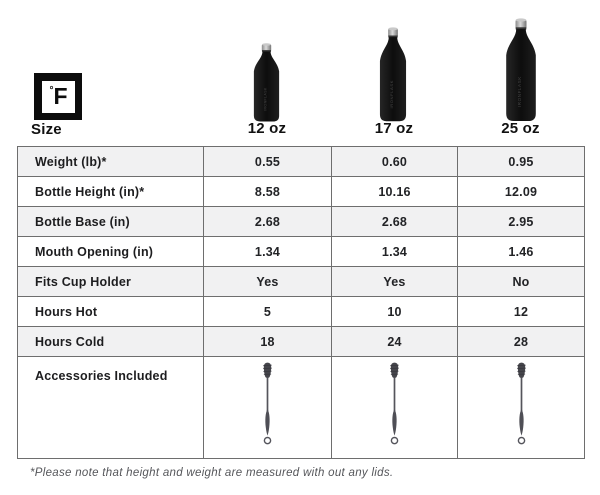 The height and width of the screenshot is (495, 600). What do you see at coordinates (267, 128) in the screenshot?
I see `column-header-12oz: 12 oz` at bounding box center [267, 128].